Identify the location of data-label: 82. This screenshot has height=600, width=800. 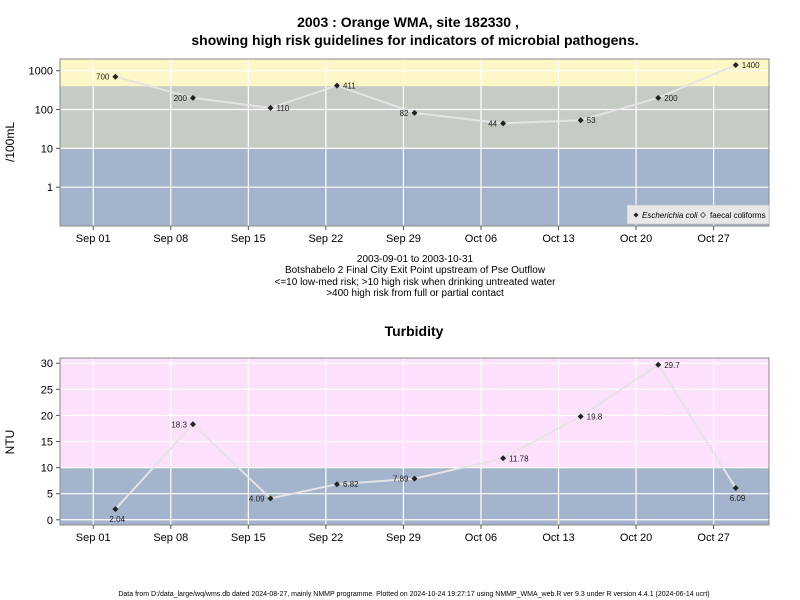
(404, 113).